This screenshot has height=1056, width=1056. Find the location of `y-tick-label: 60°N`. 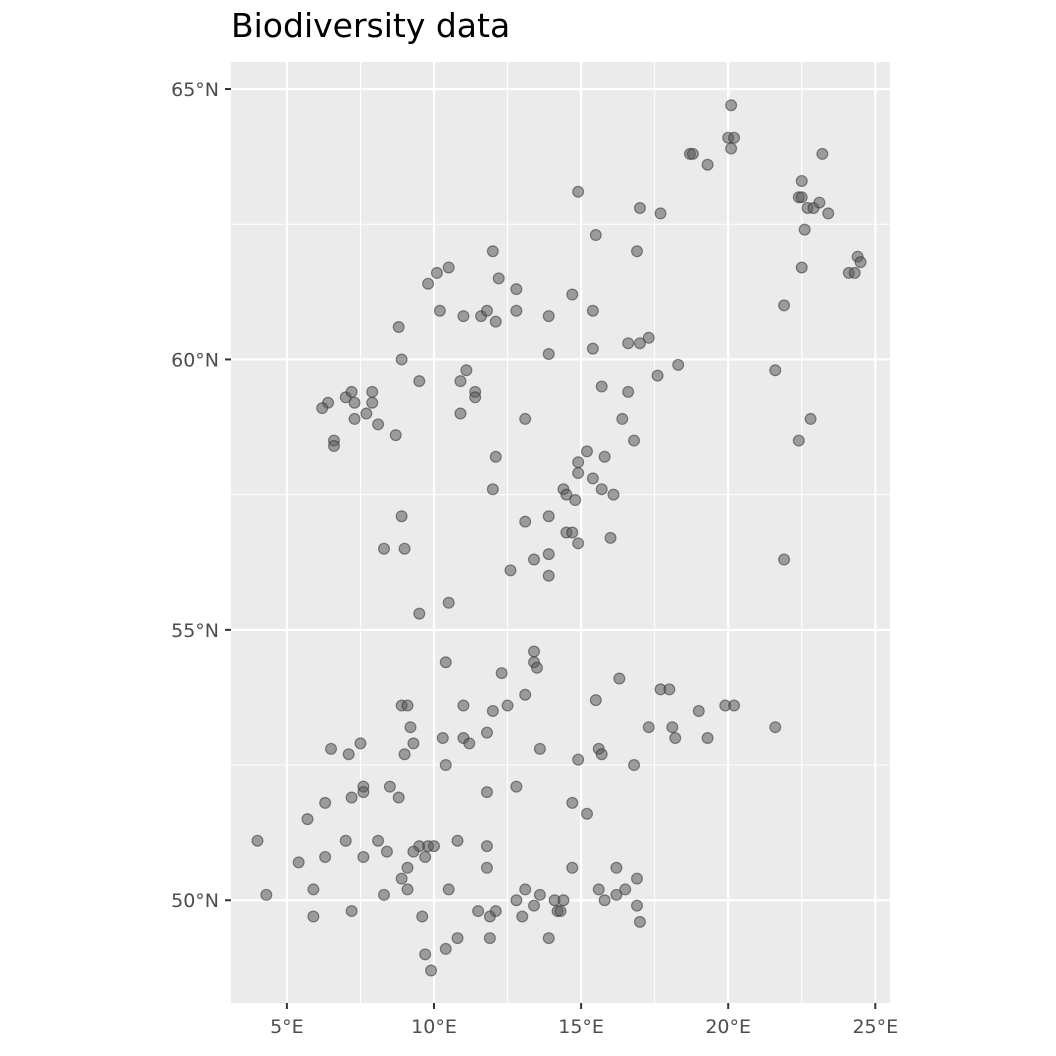

y-tick-label: 60°N is located at coordinates (195, 360).